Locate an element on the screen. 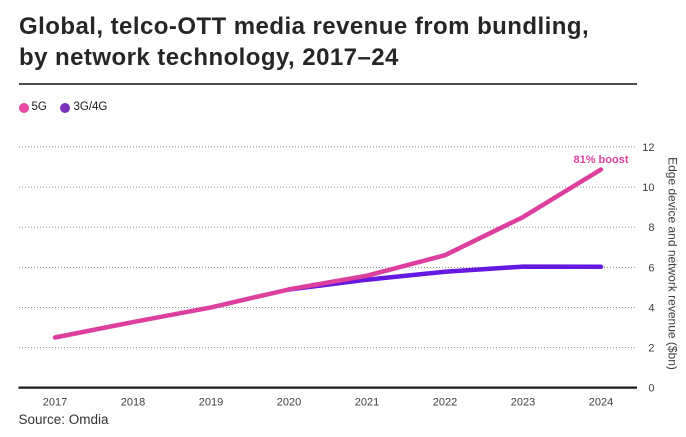  svg-text: 2019 is located at coordinates (211, 403).